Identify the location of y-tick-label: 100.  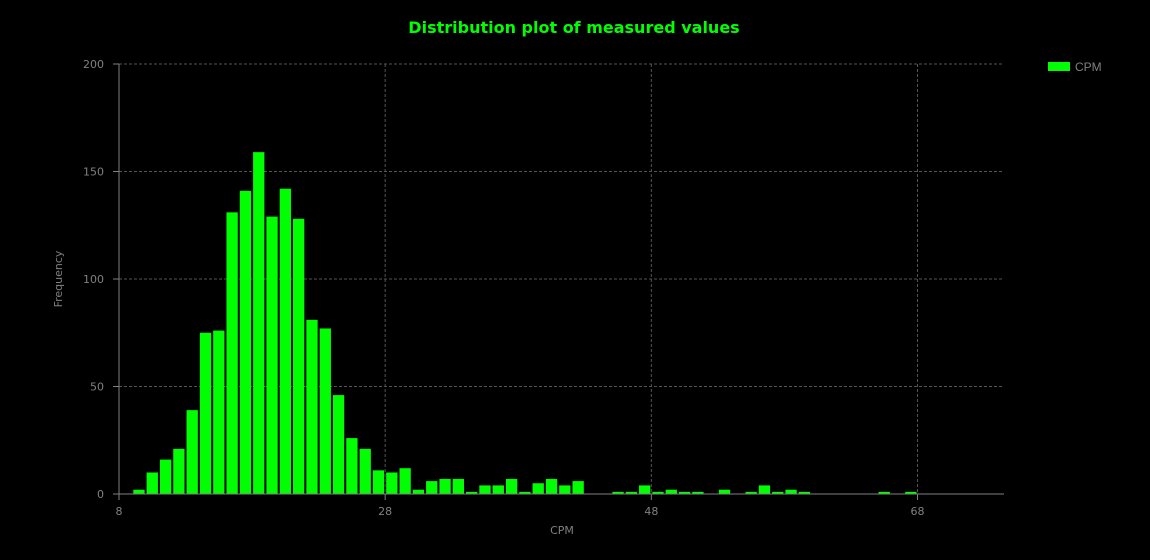
(93, 279).